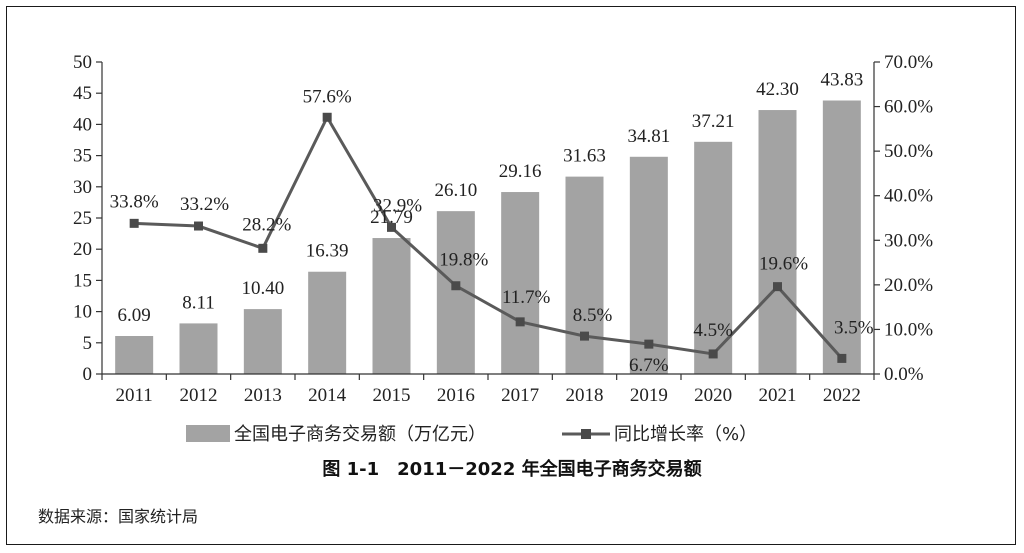 The image size is (1024, 553). Describe the element at coordinates (262, 288) in the screenshot. I see `bar-value-label-2013: 10.40` at that location.